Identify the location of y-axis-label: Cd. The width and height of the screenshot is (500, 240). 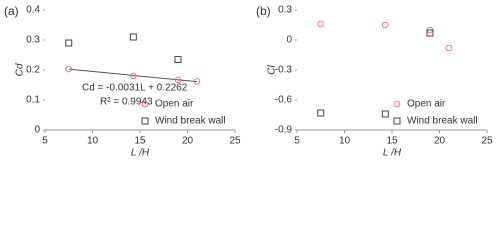
(20, 69).